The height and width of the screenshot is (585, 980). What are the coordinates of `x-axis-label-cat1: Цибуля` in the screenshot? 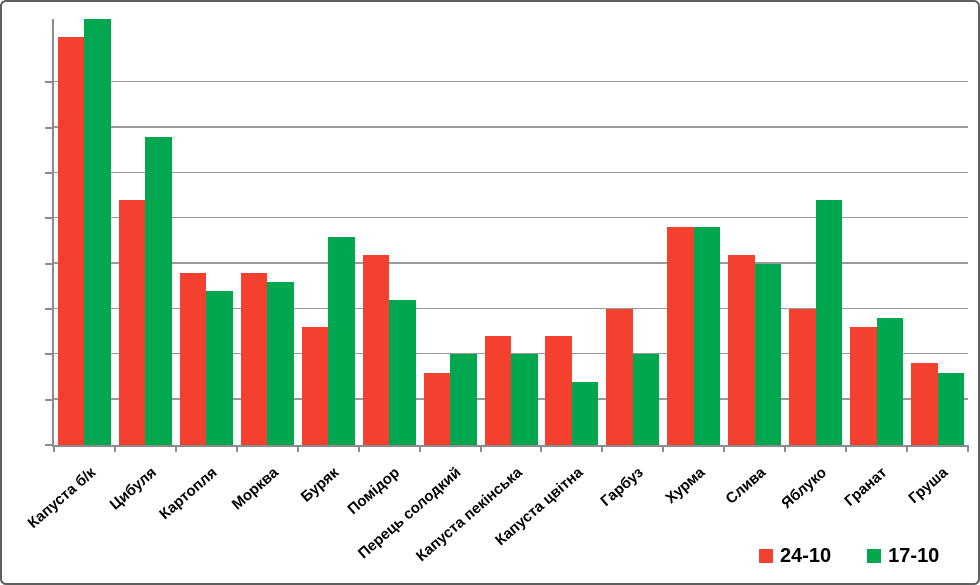 It's located at (133, 489).